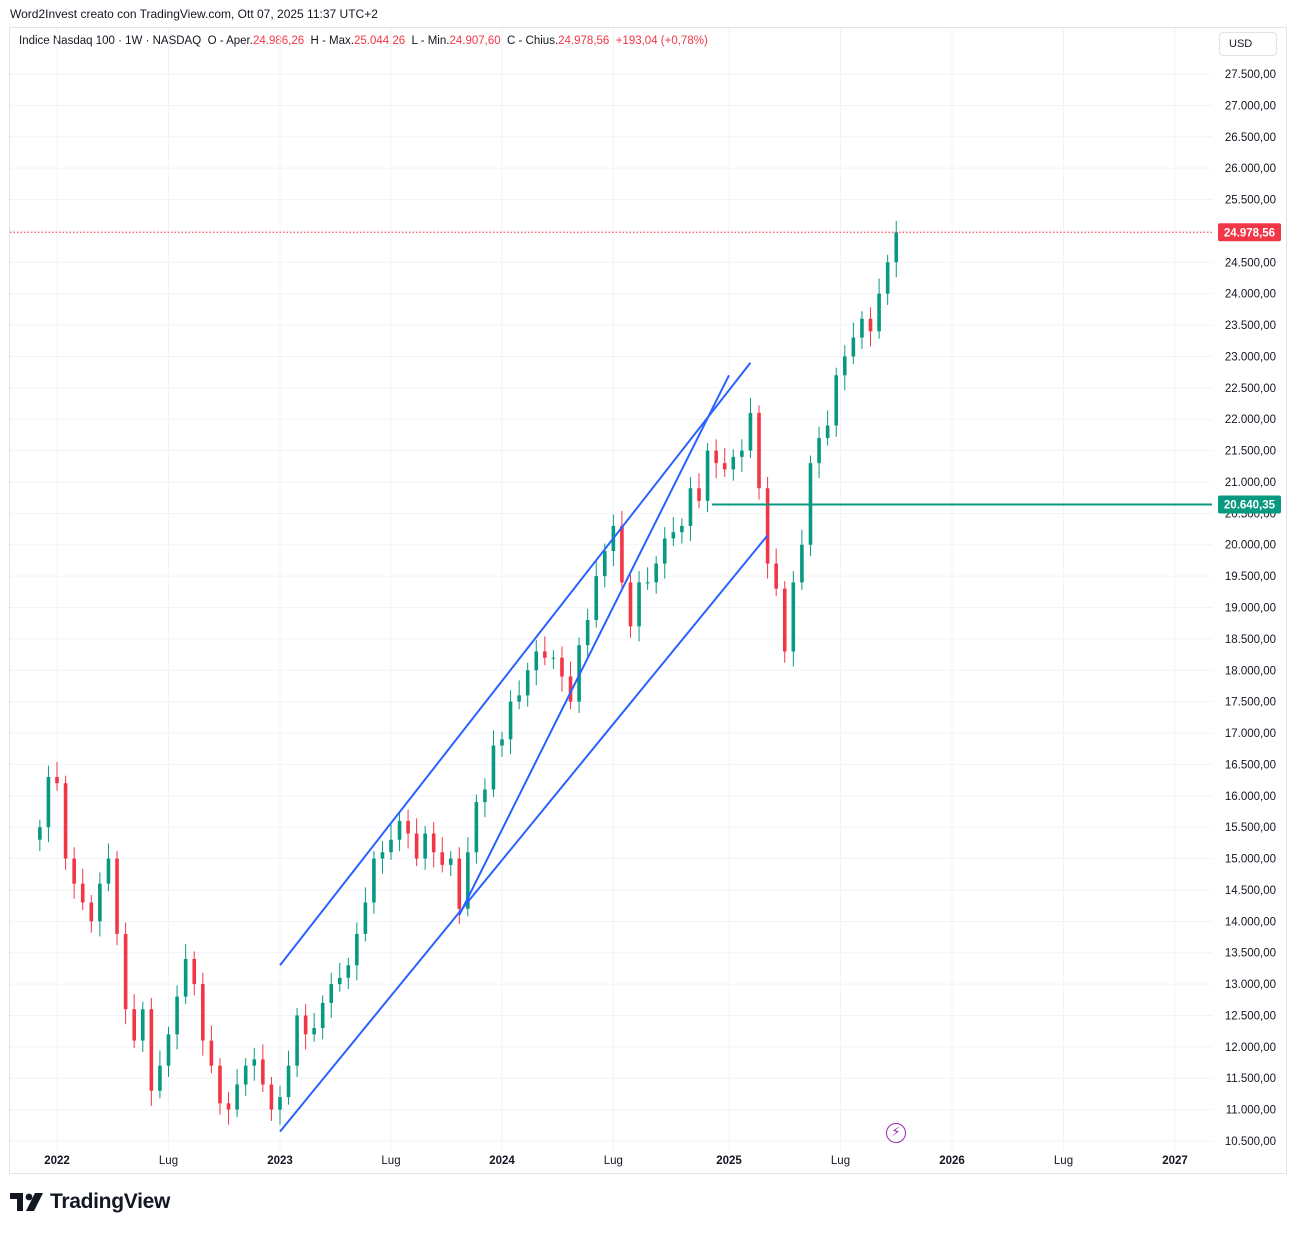  I want to click on price-tick-label: 26.000,00, so click(1250, 169).